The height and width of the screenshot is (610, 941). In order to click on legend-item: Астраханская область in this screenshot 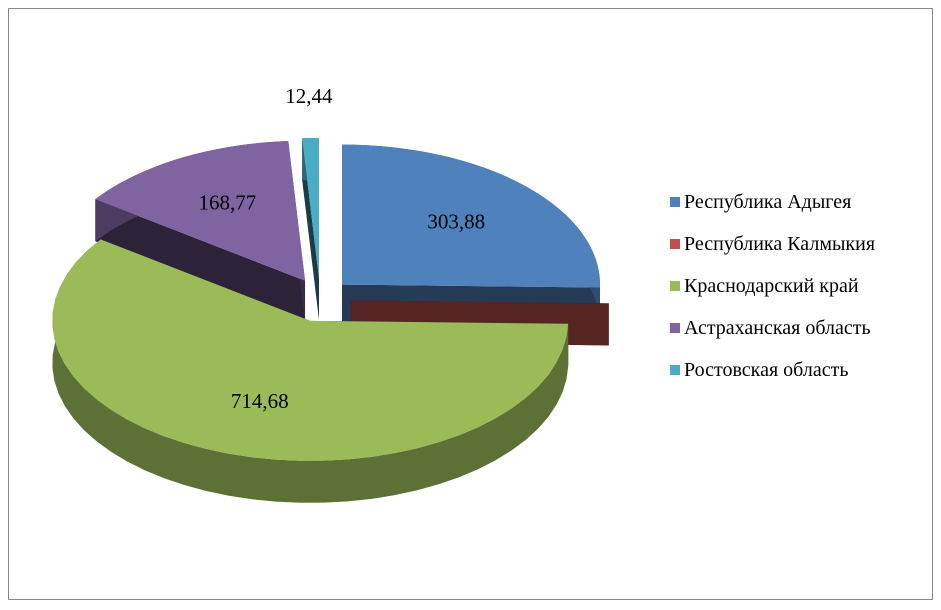, I will do `click(799, 328)`.